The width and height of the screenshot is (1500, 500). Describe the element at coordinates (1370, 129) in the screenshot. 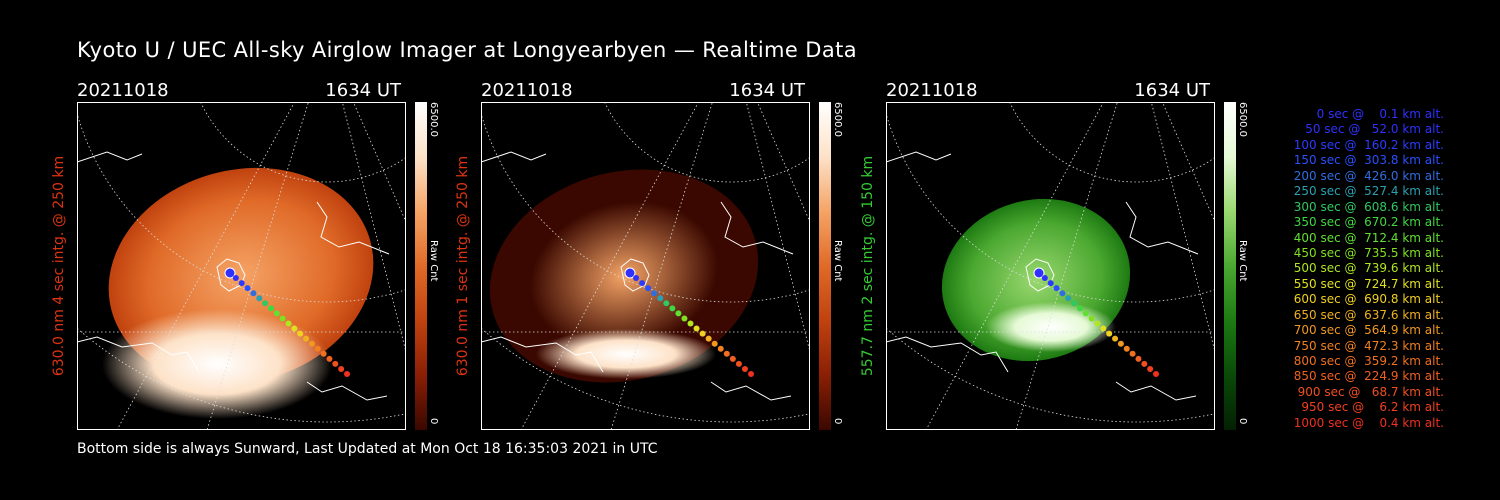

I see `trajectory-legend-row: 50 sec @ 52.0 km alt.` at that location.